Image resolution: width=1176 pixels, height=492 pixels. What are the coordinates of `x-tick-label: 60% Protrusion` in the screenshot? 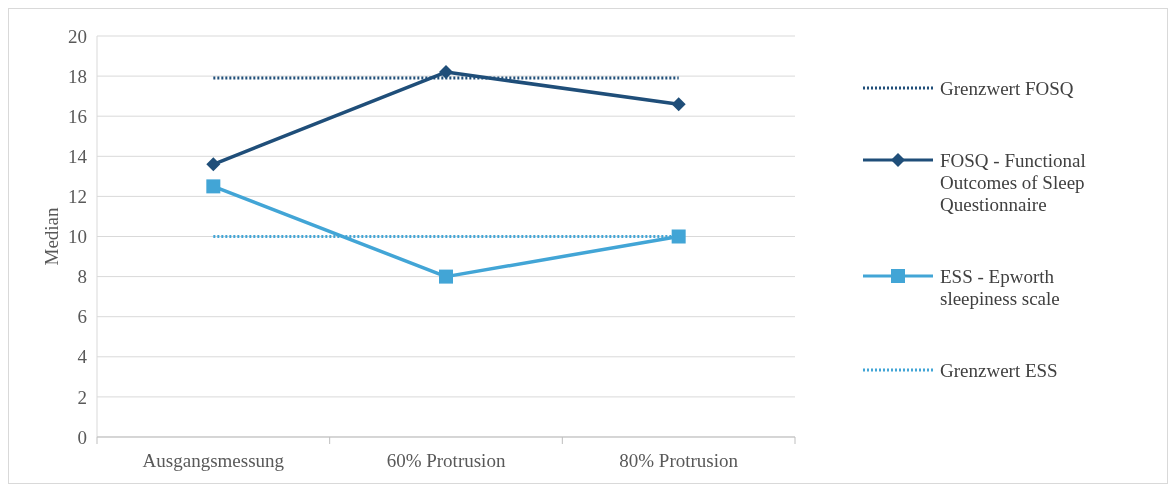 It's located at (446, 460).